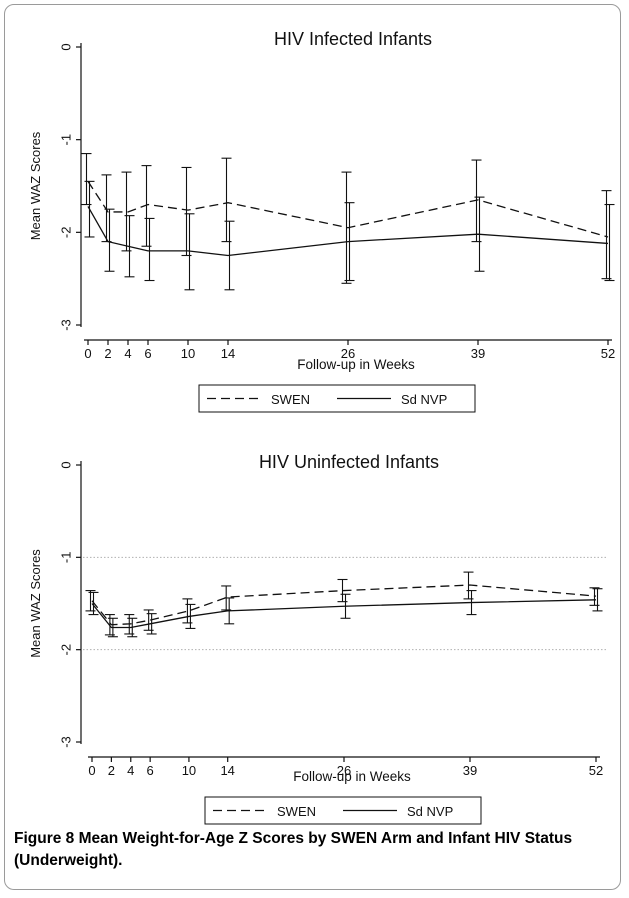  Describe the element at coordinates (353, 39) in the screenshot. I see `chart-title: HIV Infected Infants` at that location.